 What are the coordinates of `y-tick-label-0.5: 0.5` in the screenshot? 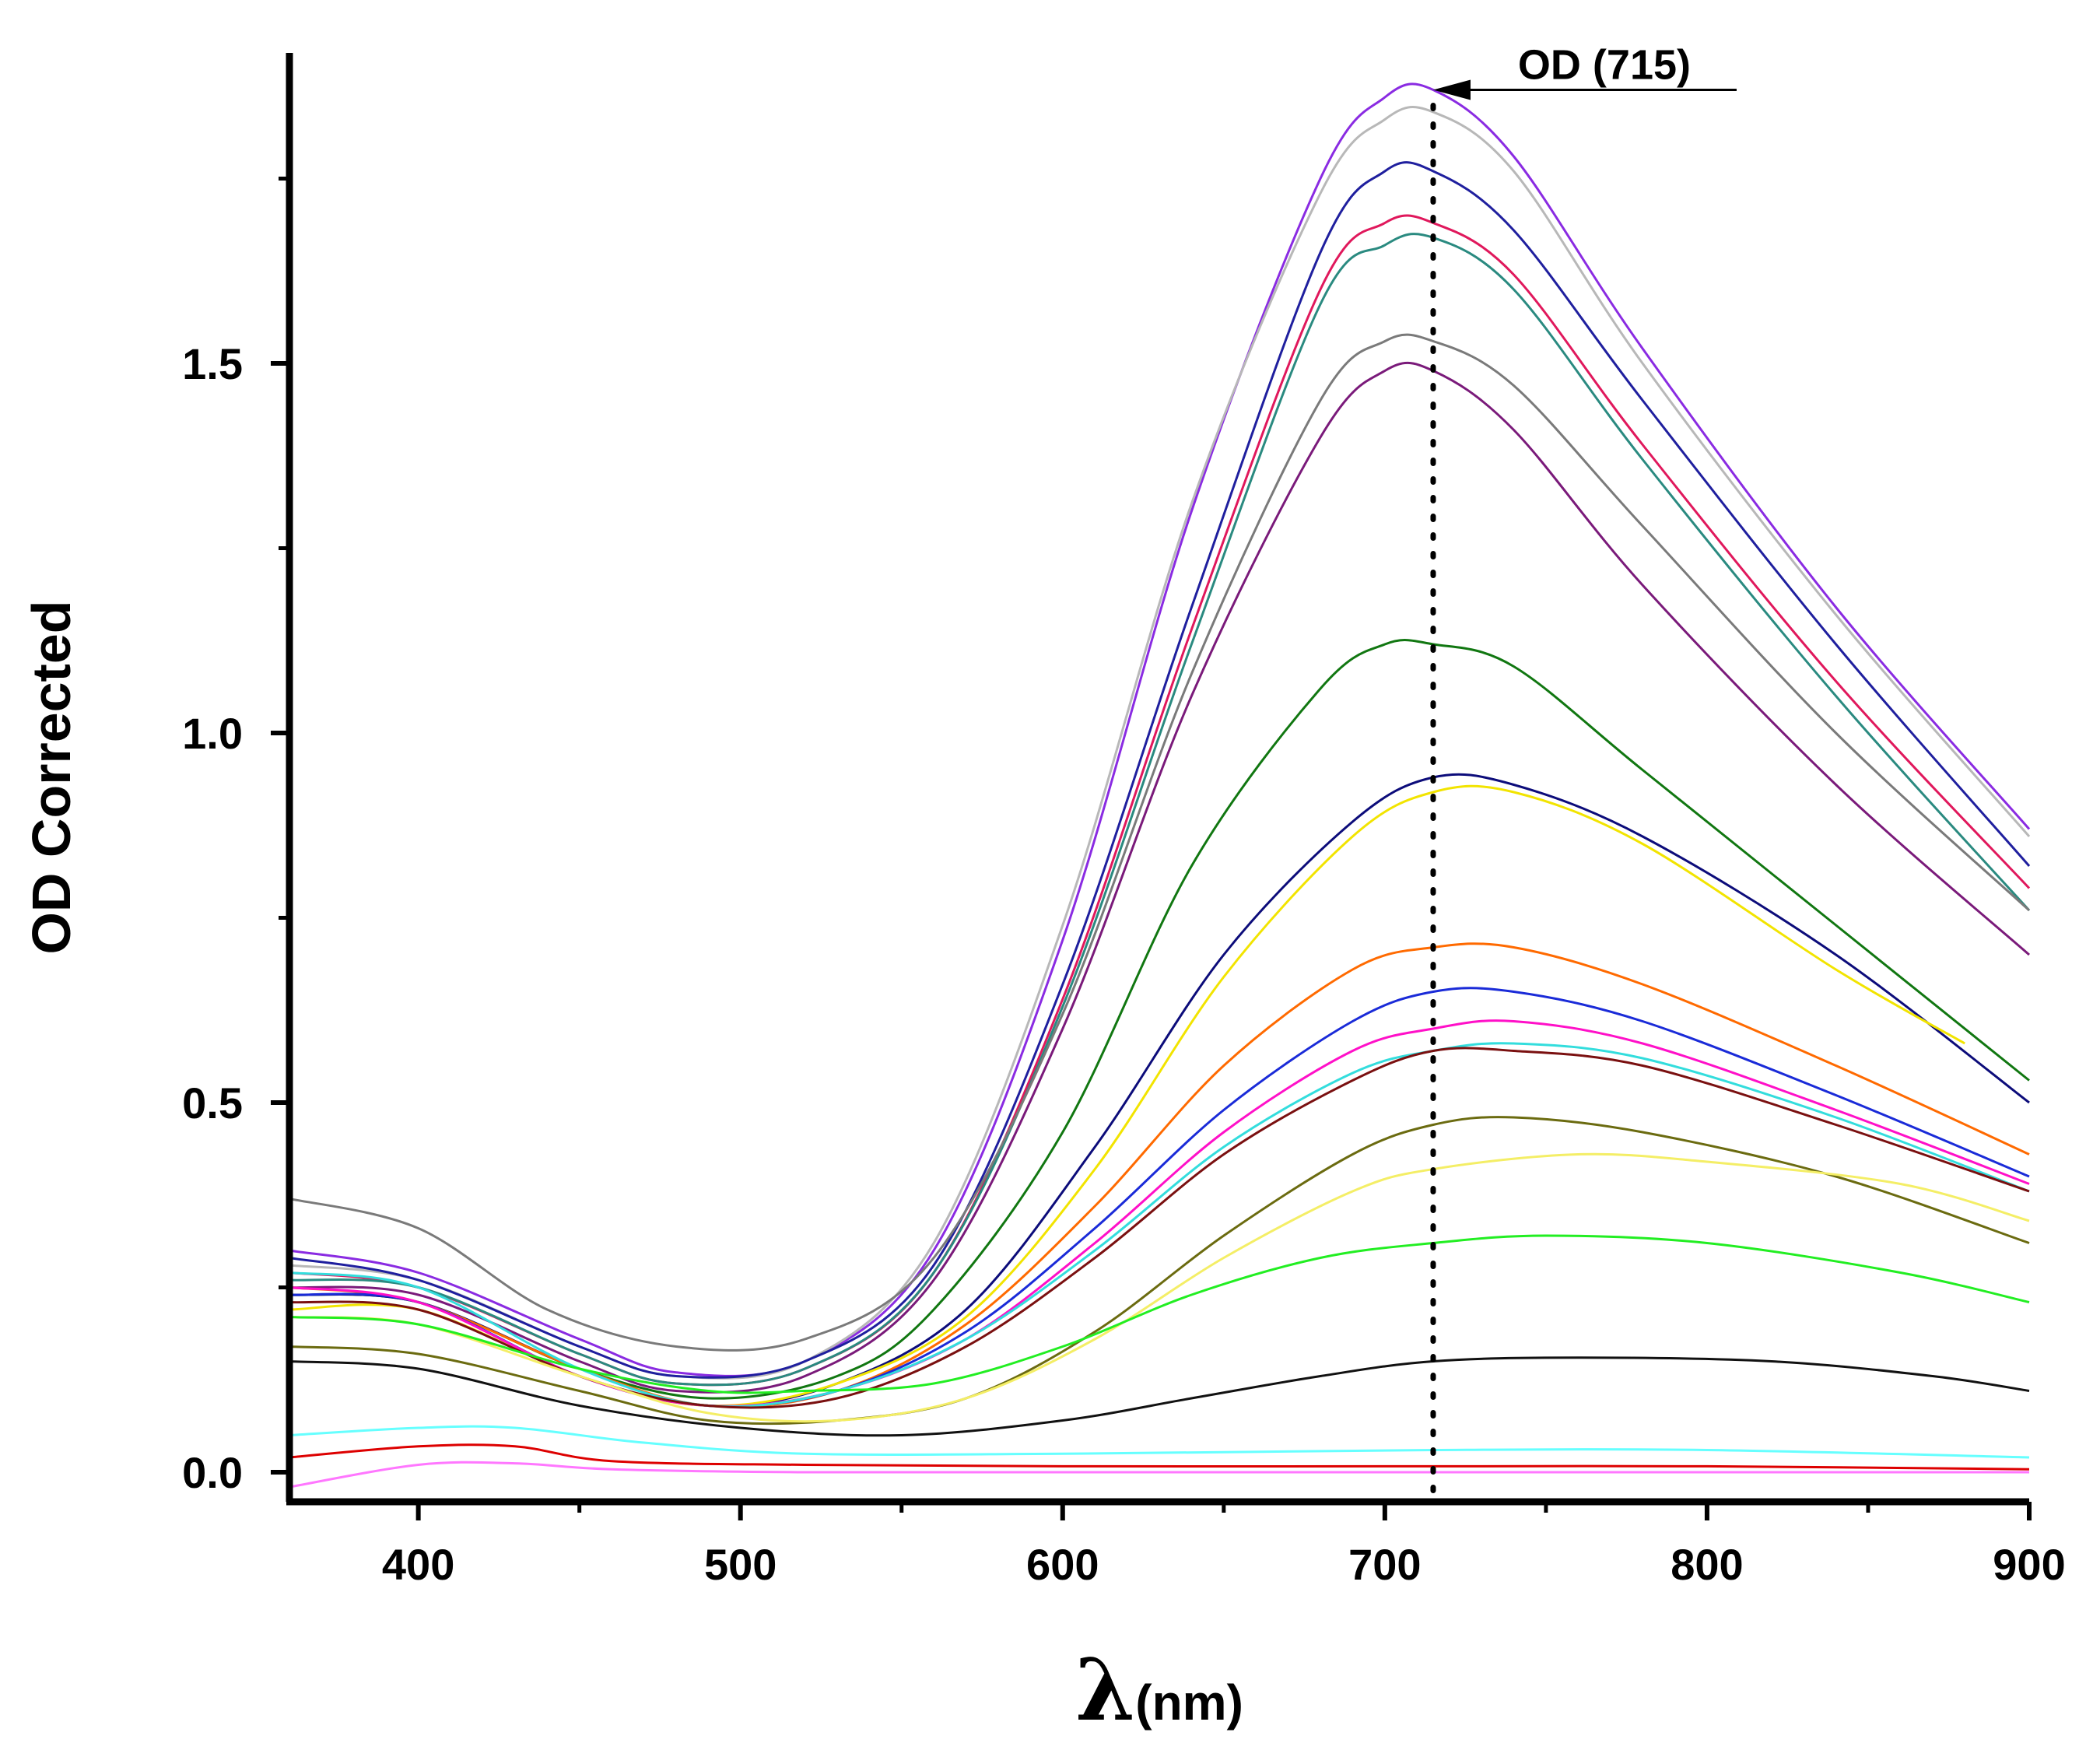 It's located at (212, 1102).